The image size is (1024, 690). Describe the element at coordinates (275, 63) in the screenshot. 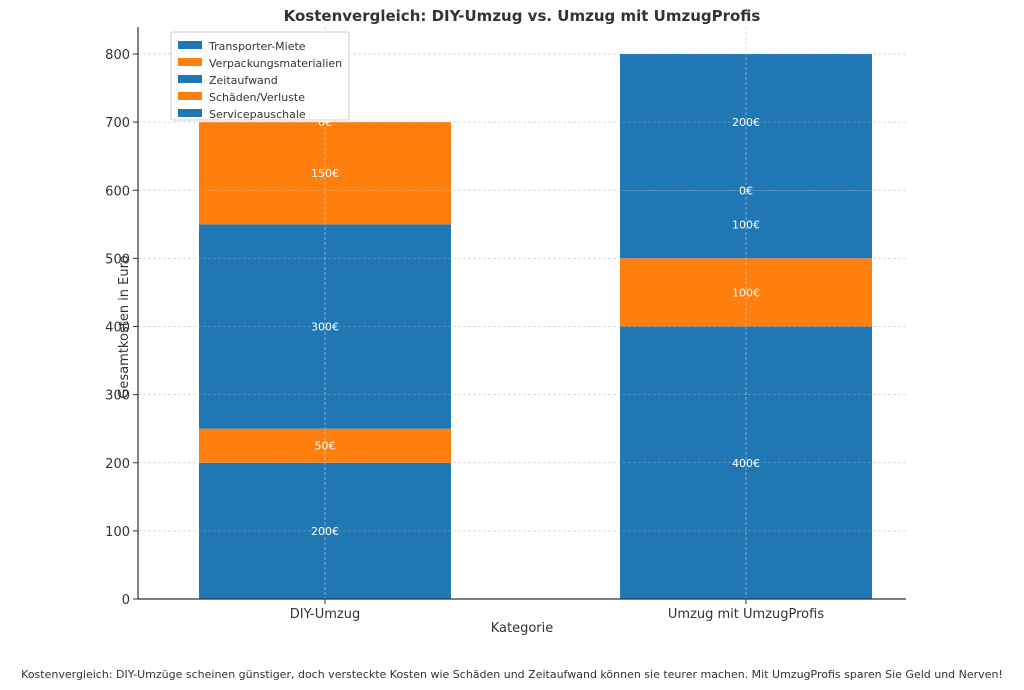

I see `legend-label: Verpackungsmaterialien` at that location.